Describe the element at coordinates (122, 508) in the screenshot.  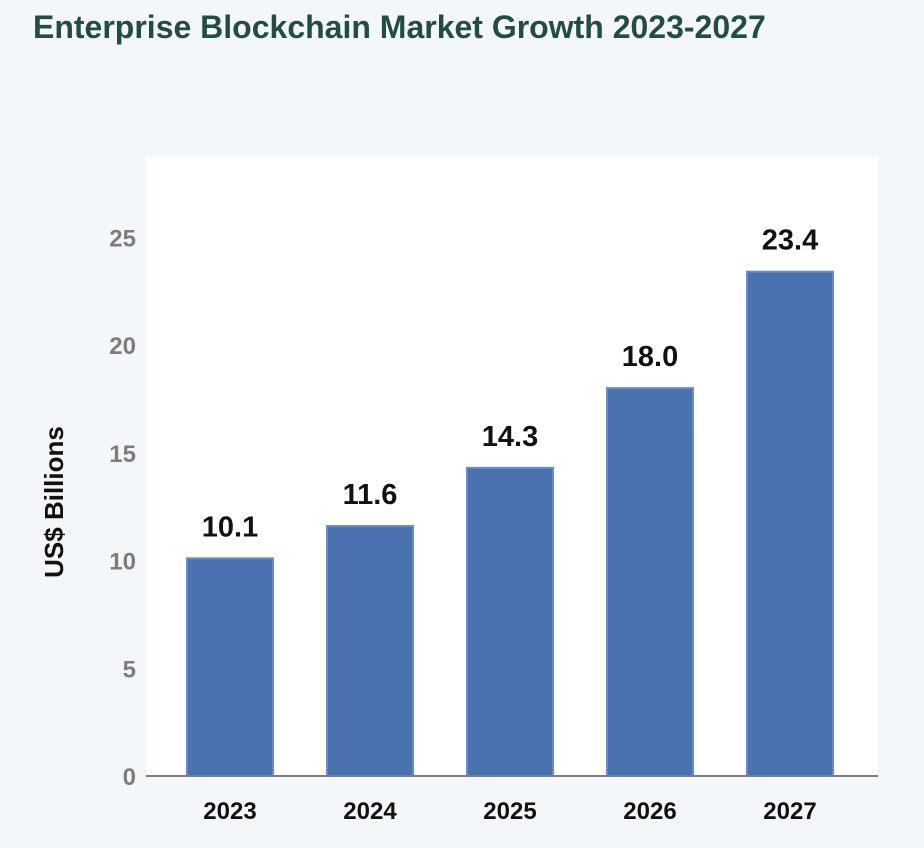
I see `y-axis-ticks: 0 5 10 15 20 25` at that location.